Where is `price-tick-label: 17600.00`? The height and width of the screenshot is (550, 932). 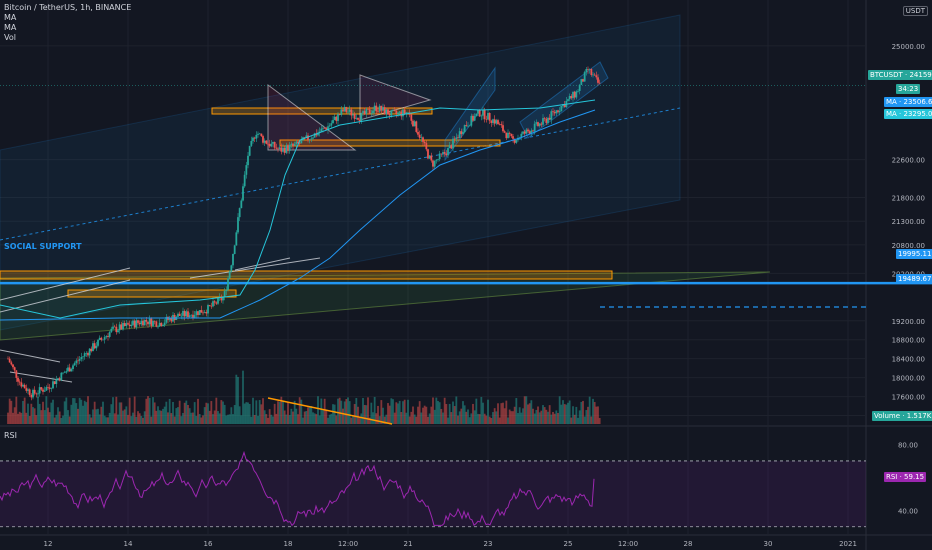 price-tick-label: 17600.00 is located at coordinates (908, 398).